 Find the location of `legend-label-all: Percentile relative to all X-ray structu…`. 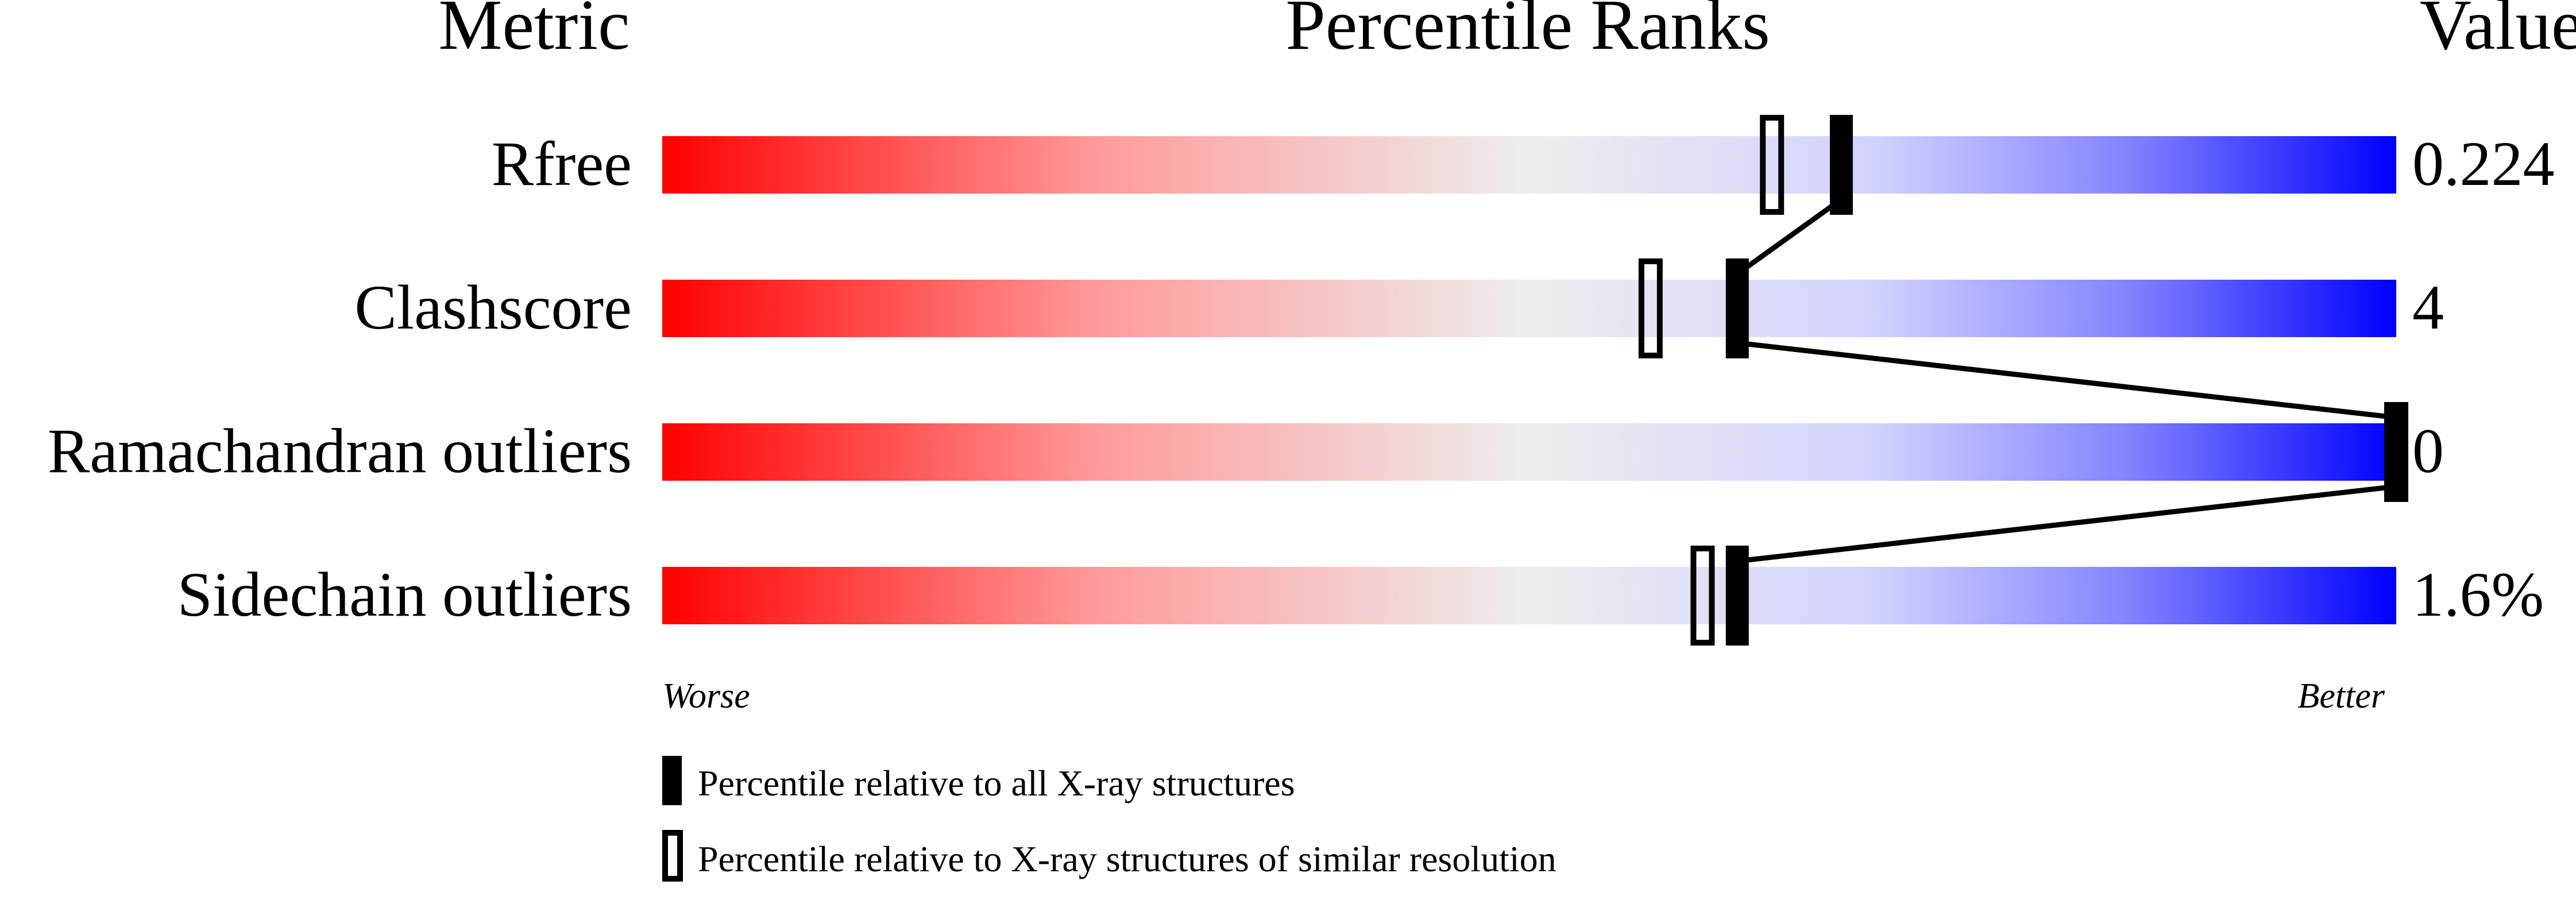

legend-label-all: Percentile relative to all X-ray structu… is located at coordinates (996, 783).